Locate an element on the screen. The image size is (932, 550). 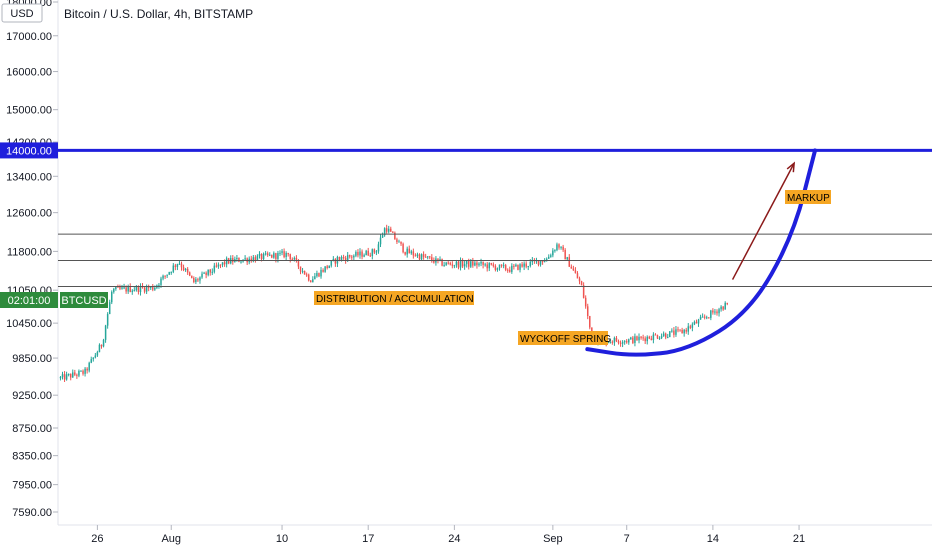
level-price-tag: 14000.00 is located at coordinates (29, 150).